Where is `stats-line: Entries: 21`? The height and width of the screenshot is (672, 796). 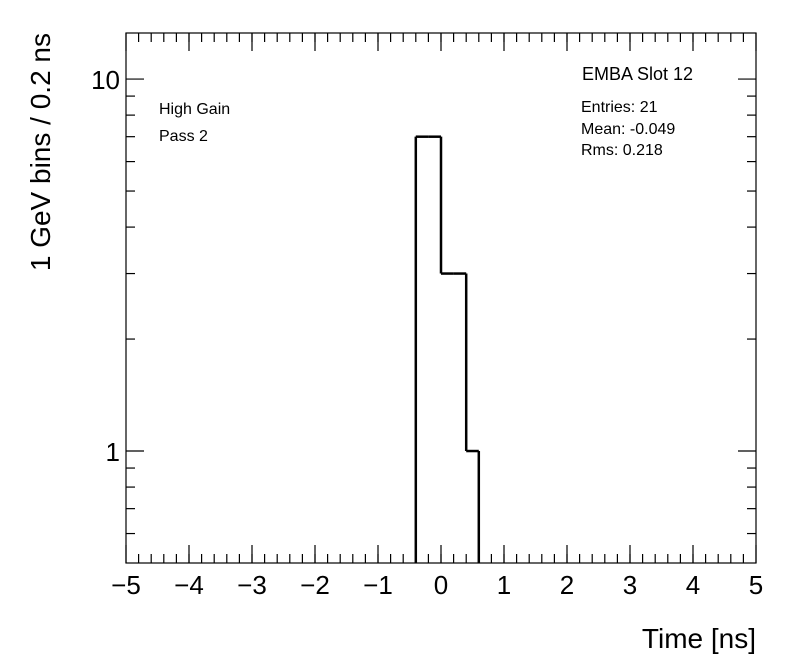
stats-line: Entries: 21 is located at coordinates (619, 107).